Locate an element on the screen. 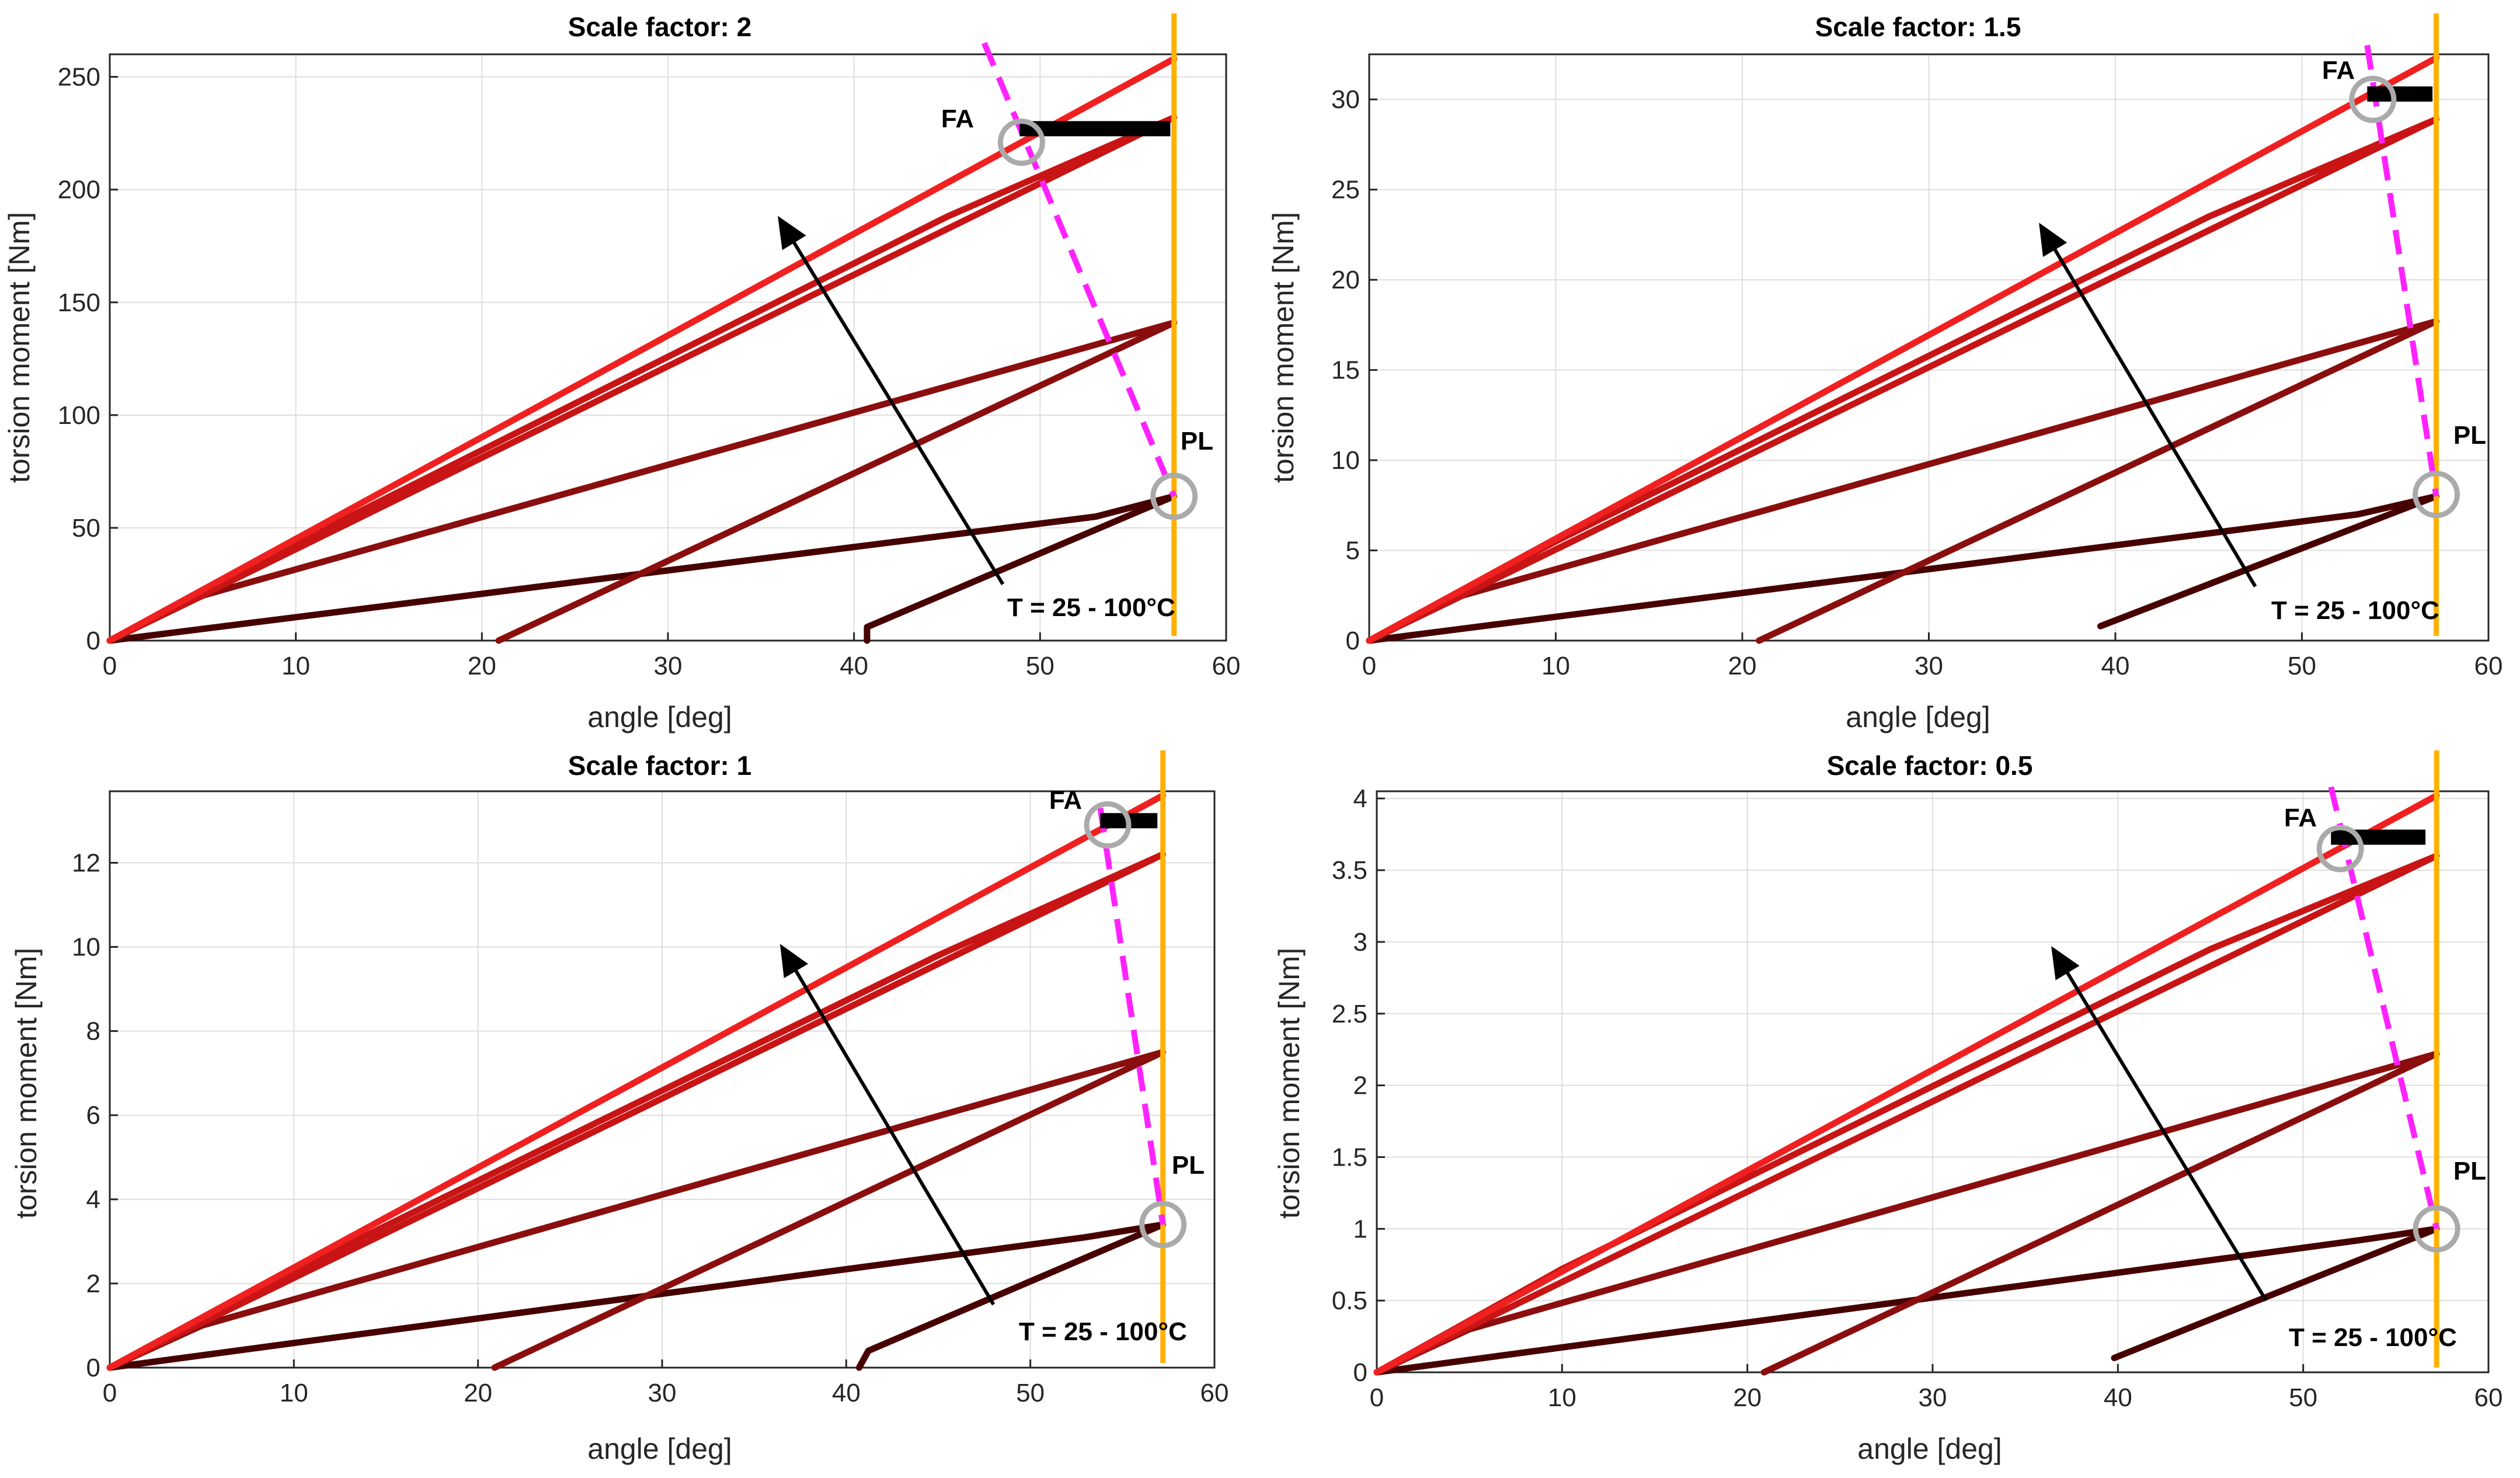 Image resolution: width=2520 pixels, height=1478 pixels. chart-title: Scale factor: 0.5 is located at coordinates (1930, 766).